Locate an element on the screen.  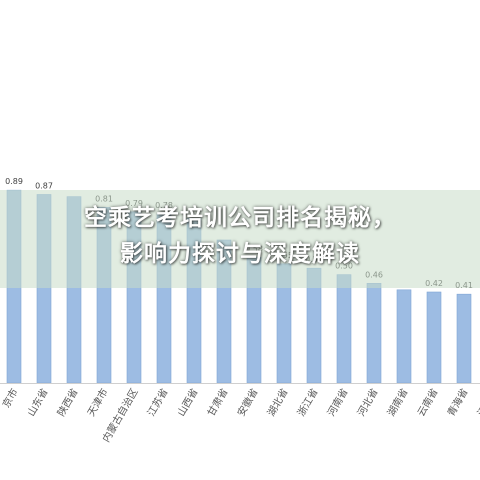
category-label-9: 湖北省 is located at coordinates (277, 402).